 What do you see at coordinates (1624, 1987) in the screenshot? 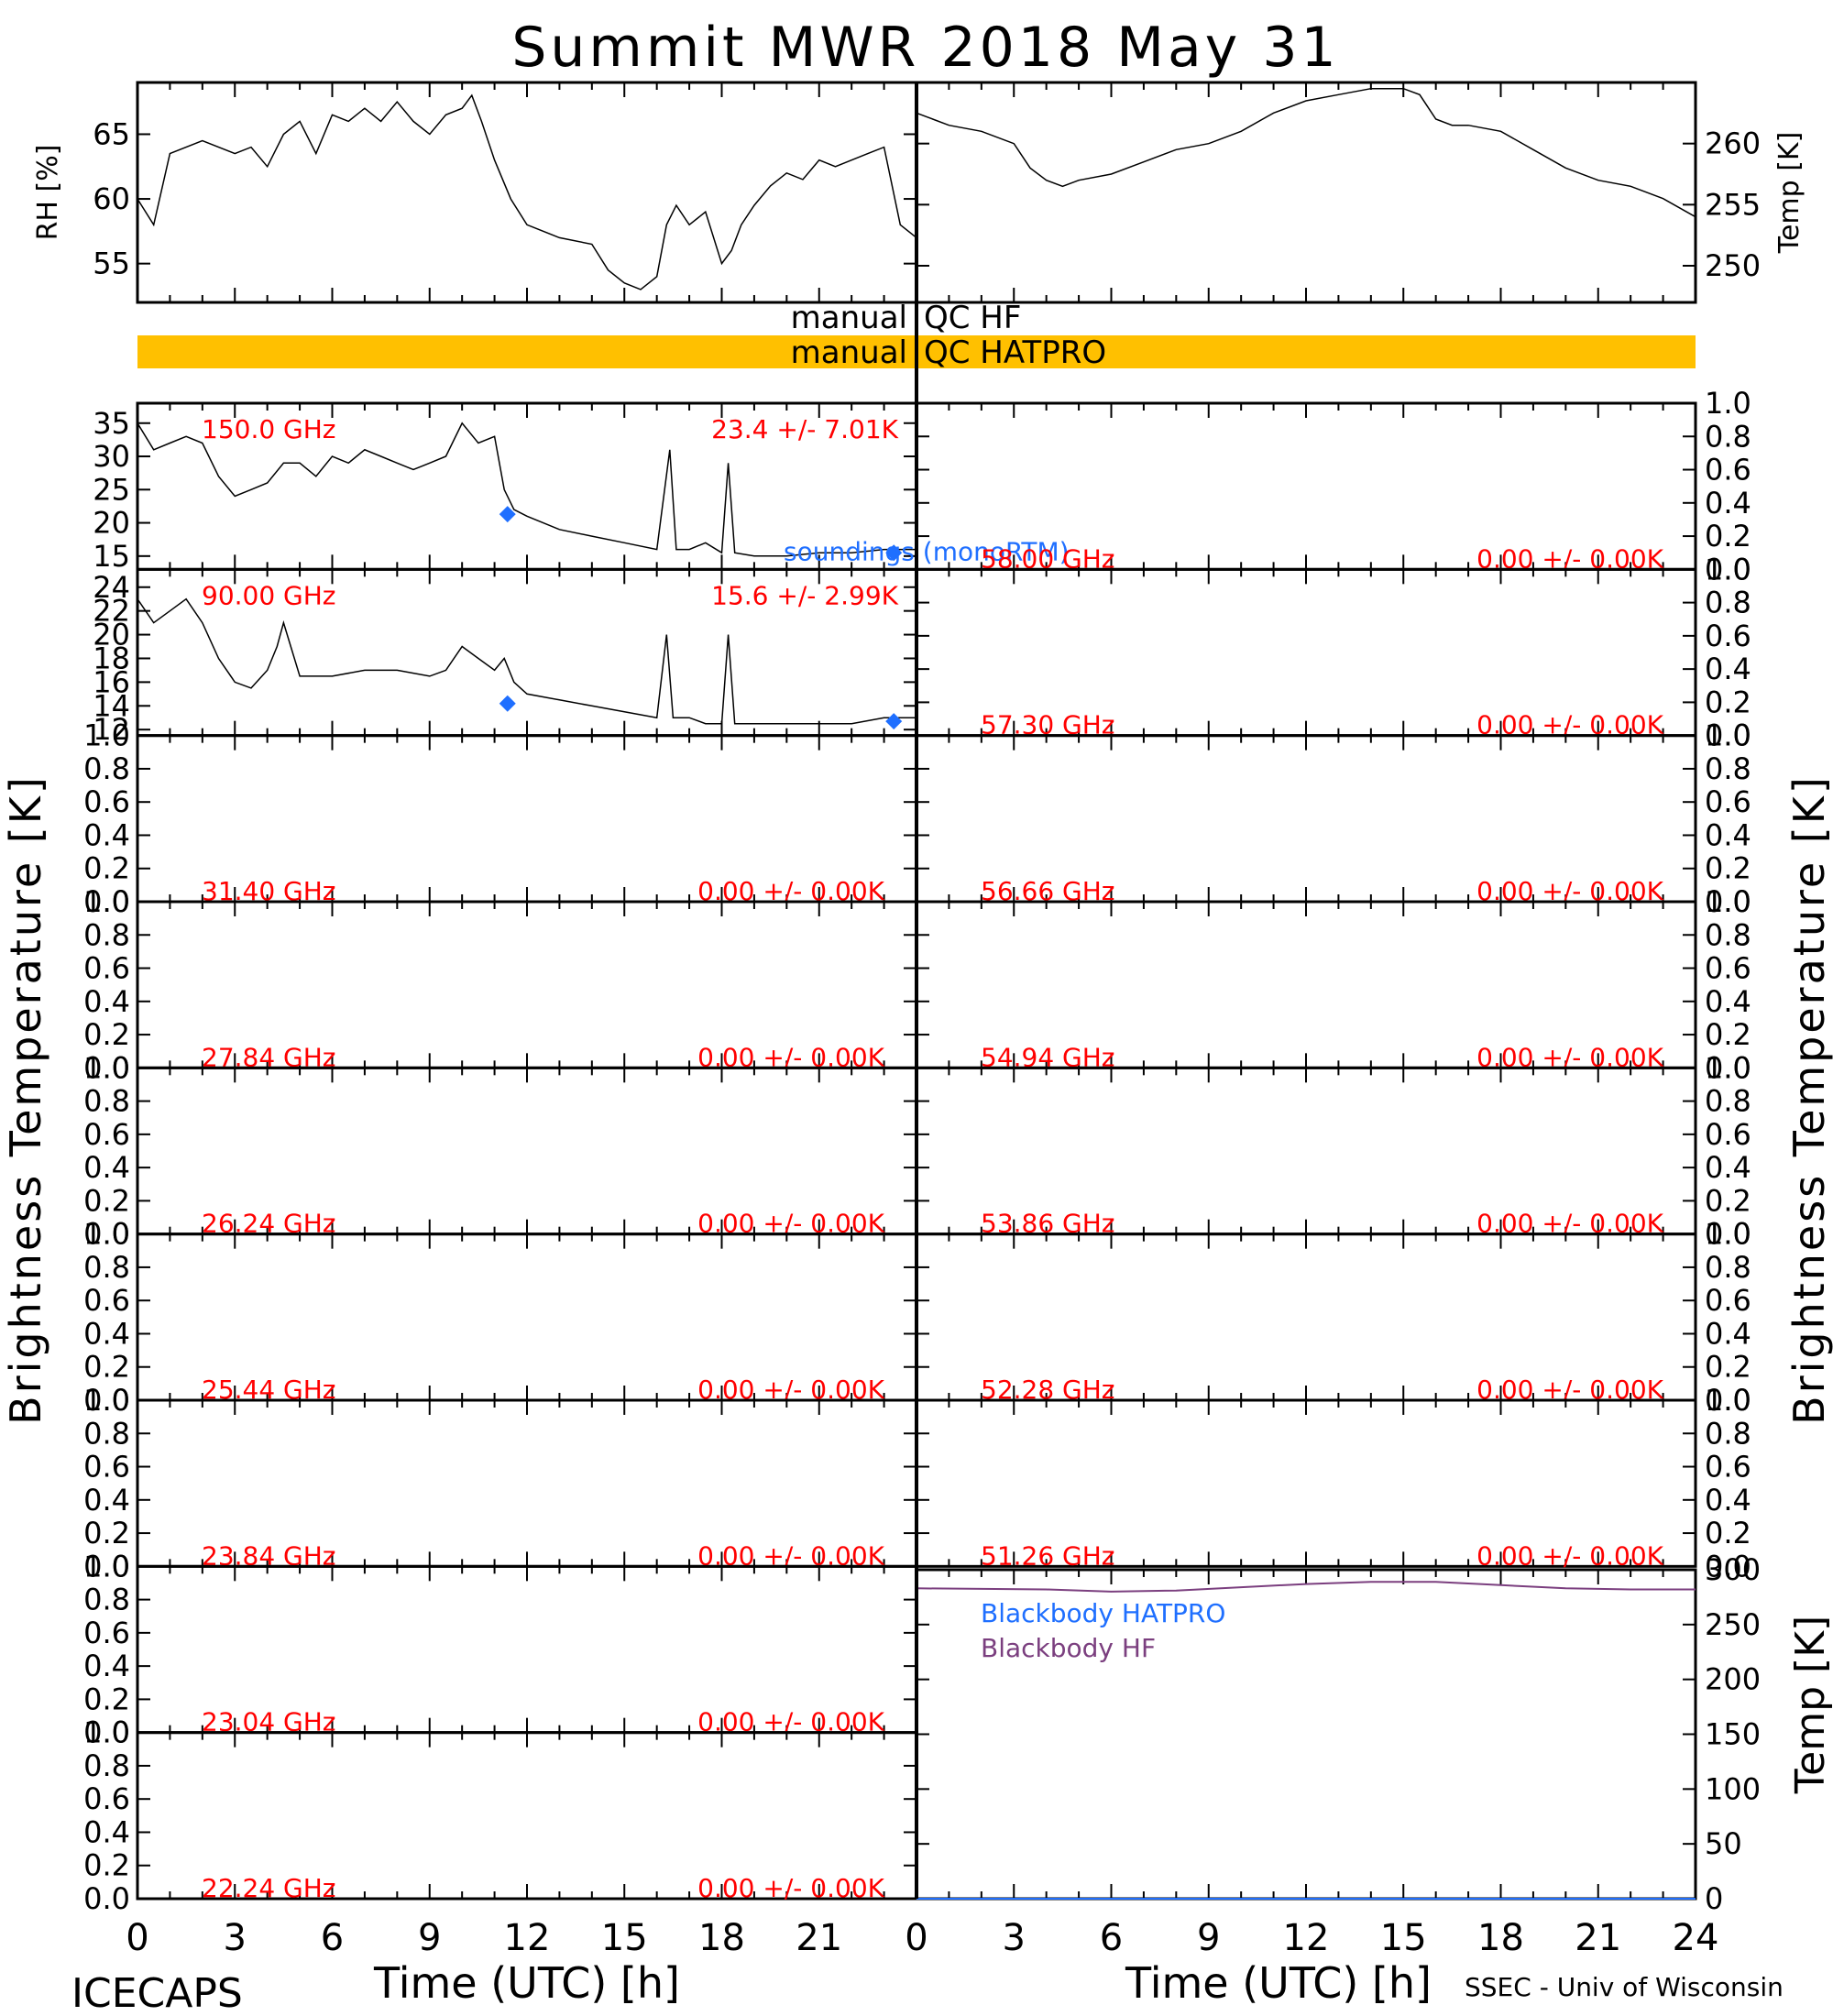
I see `ssec-footer: SSEC - Univ of Wisconsin` at bounding box center [1624, 1987].